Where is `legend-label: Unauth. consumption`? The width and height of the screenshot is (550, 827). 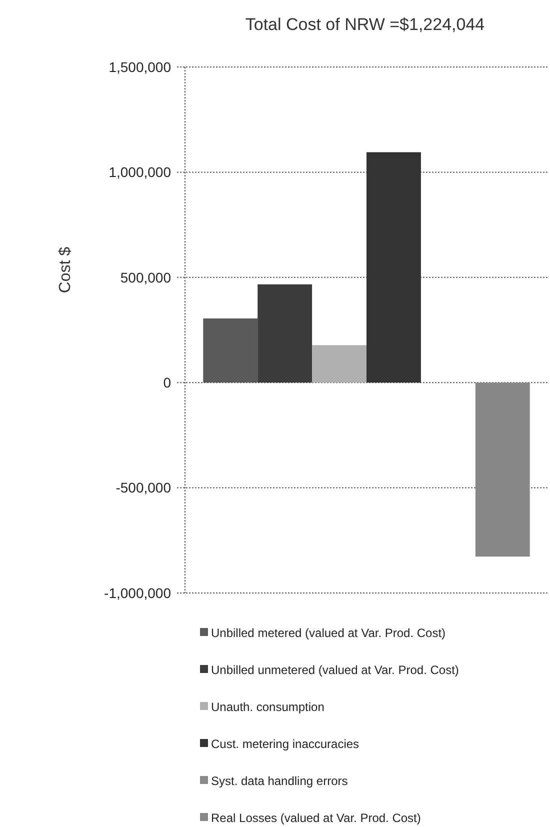 legend-label: Unauth. consumption is located at coordinates (267, 707).